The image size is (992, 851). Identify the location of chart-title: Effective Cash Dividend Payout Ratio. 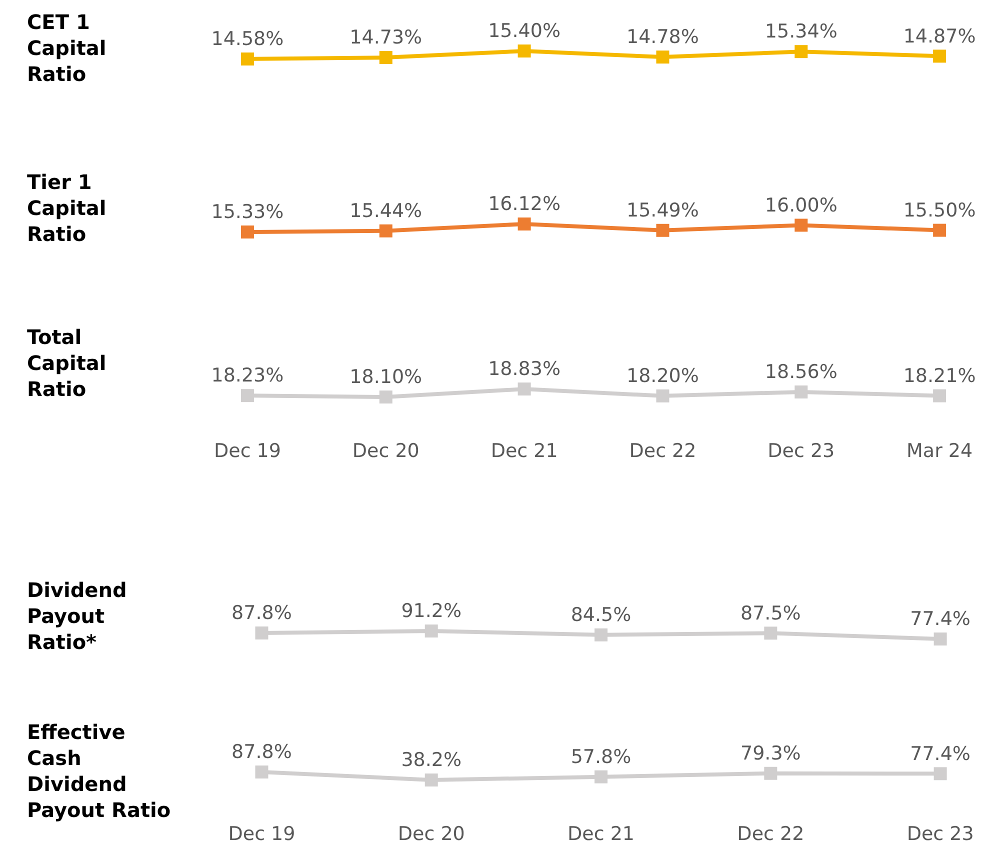
(99, 771).